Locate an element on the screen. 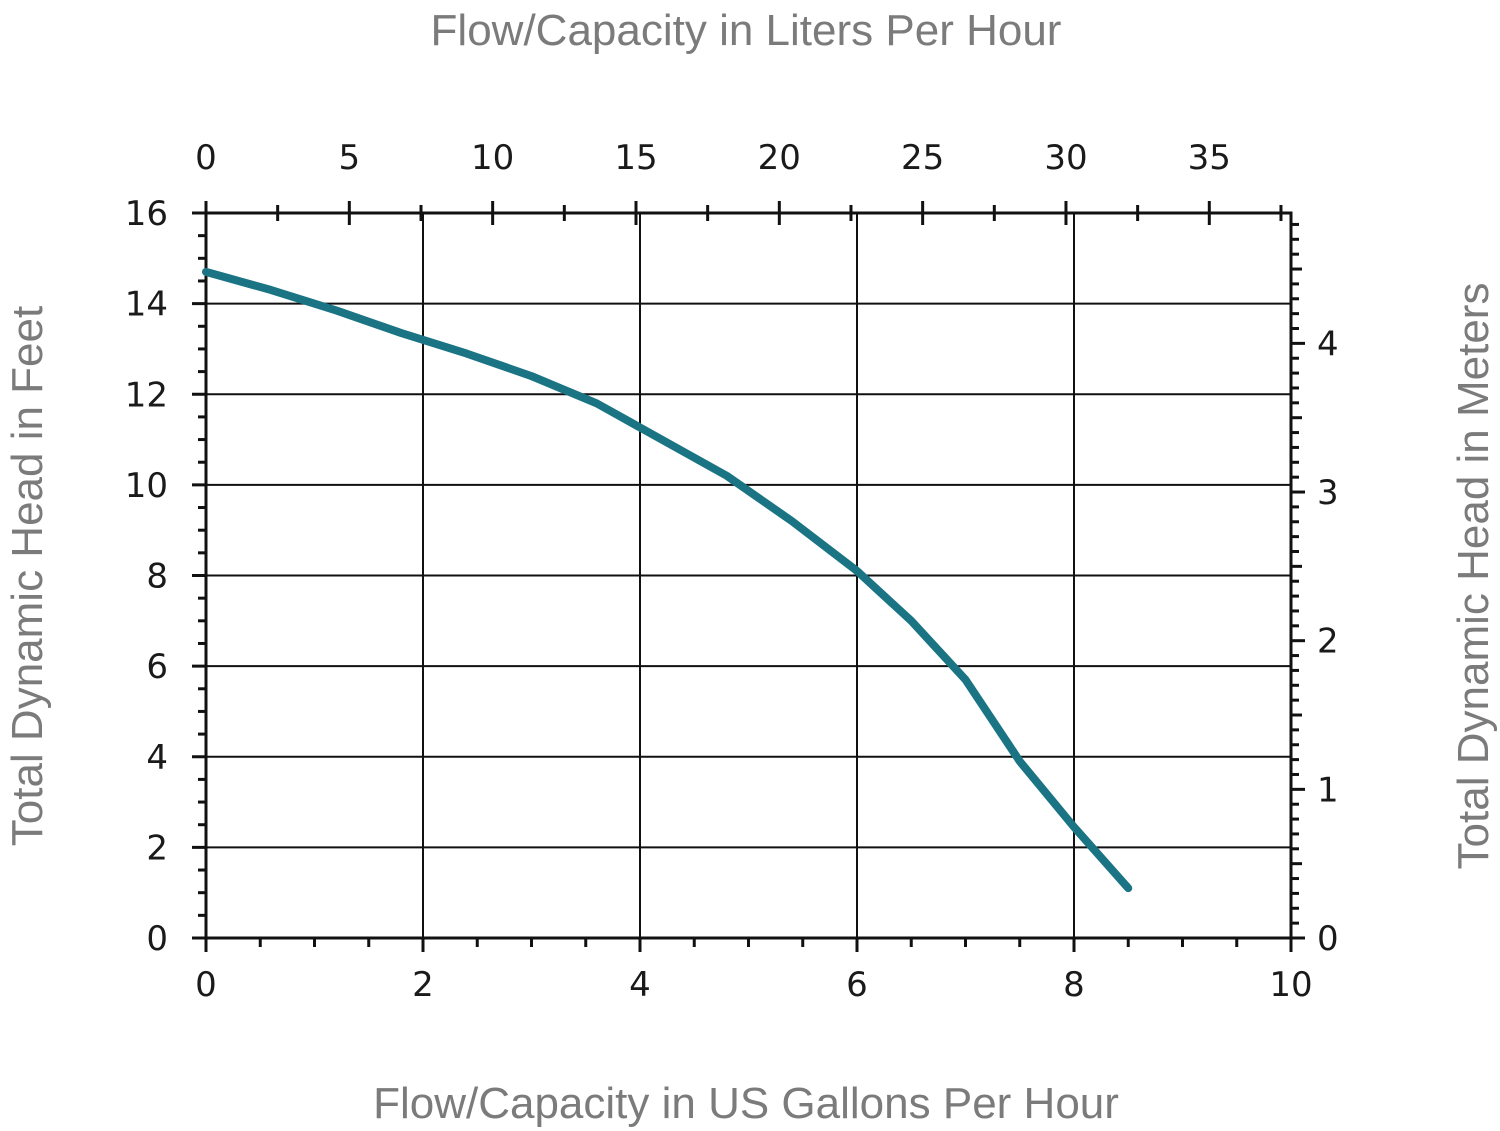 The image size is (1500, 1131). x2-tick-label: 0 is located at coordinates (206, 158).